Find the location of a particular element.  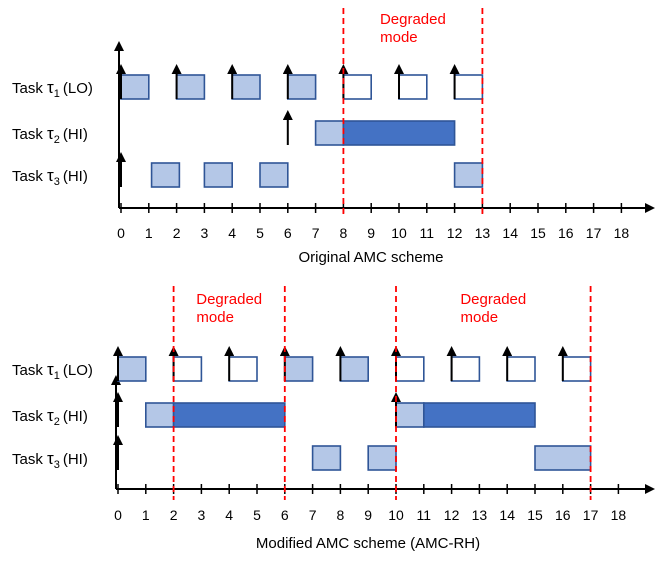

tick-label: 7 is located at coordinates (313, 515).